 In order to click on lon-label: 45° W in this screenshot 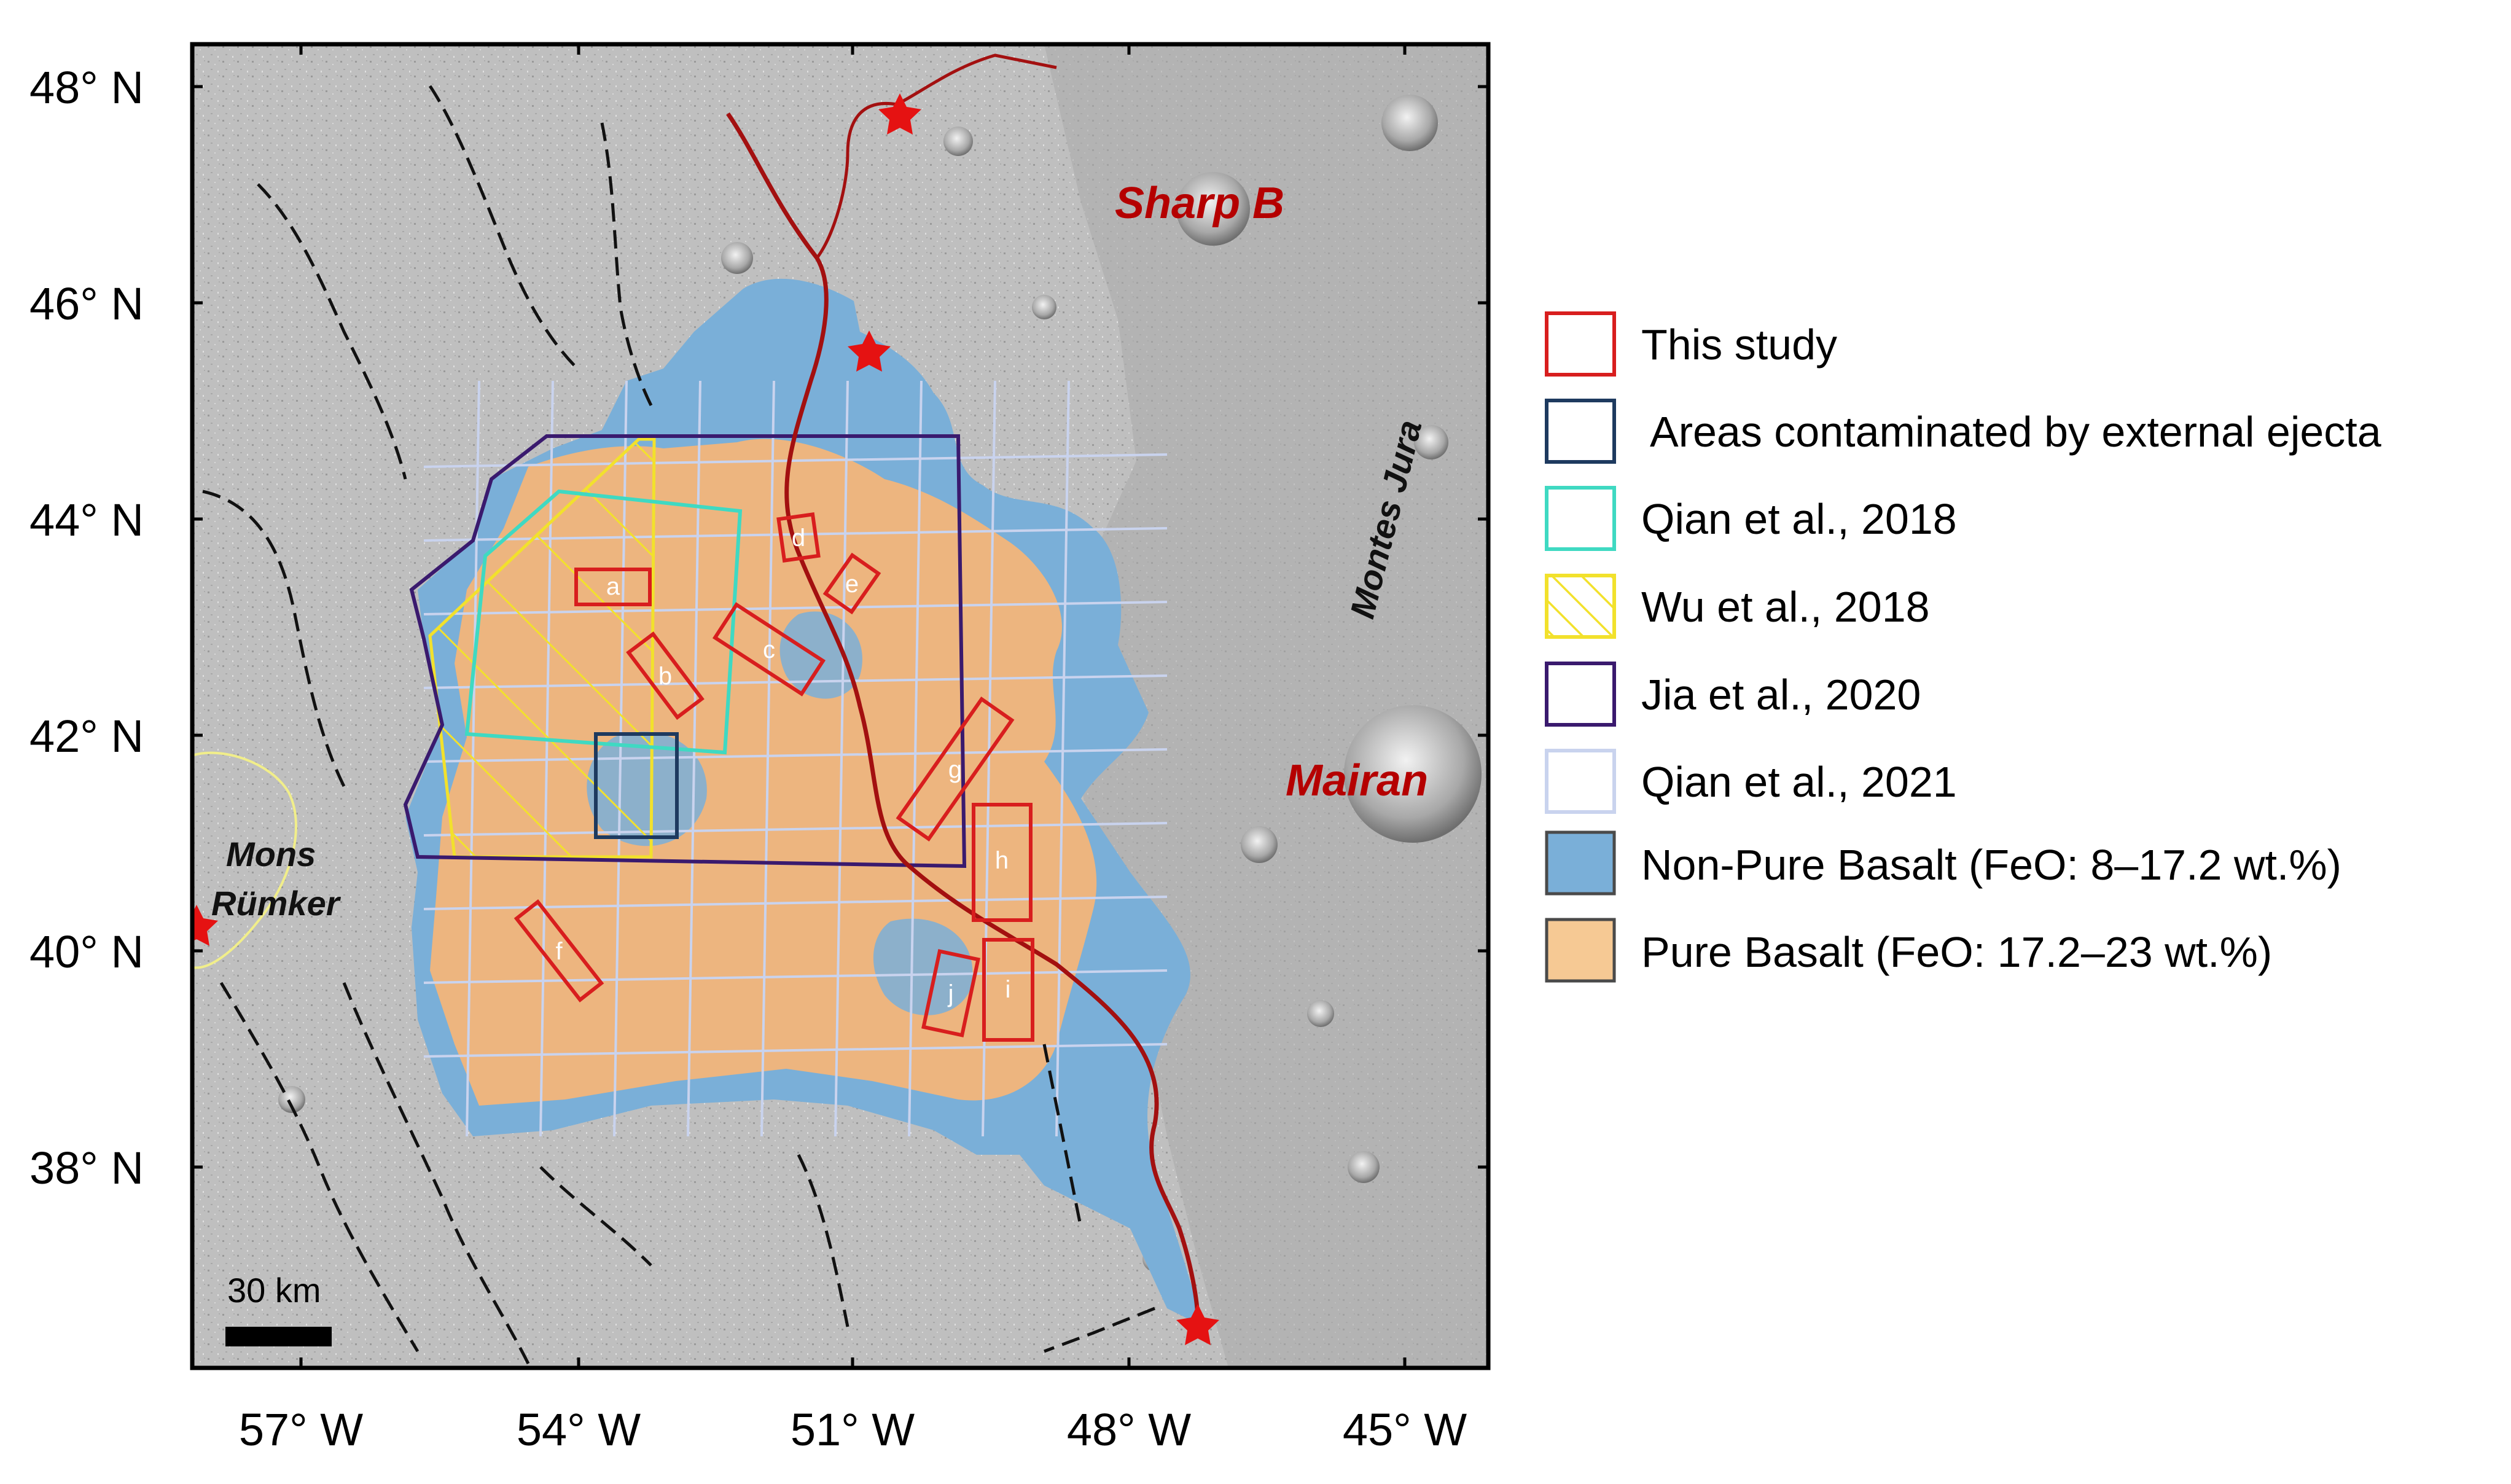, I will do `click(1405, 1429)`.